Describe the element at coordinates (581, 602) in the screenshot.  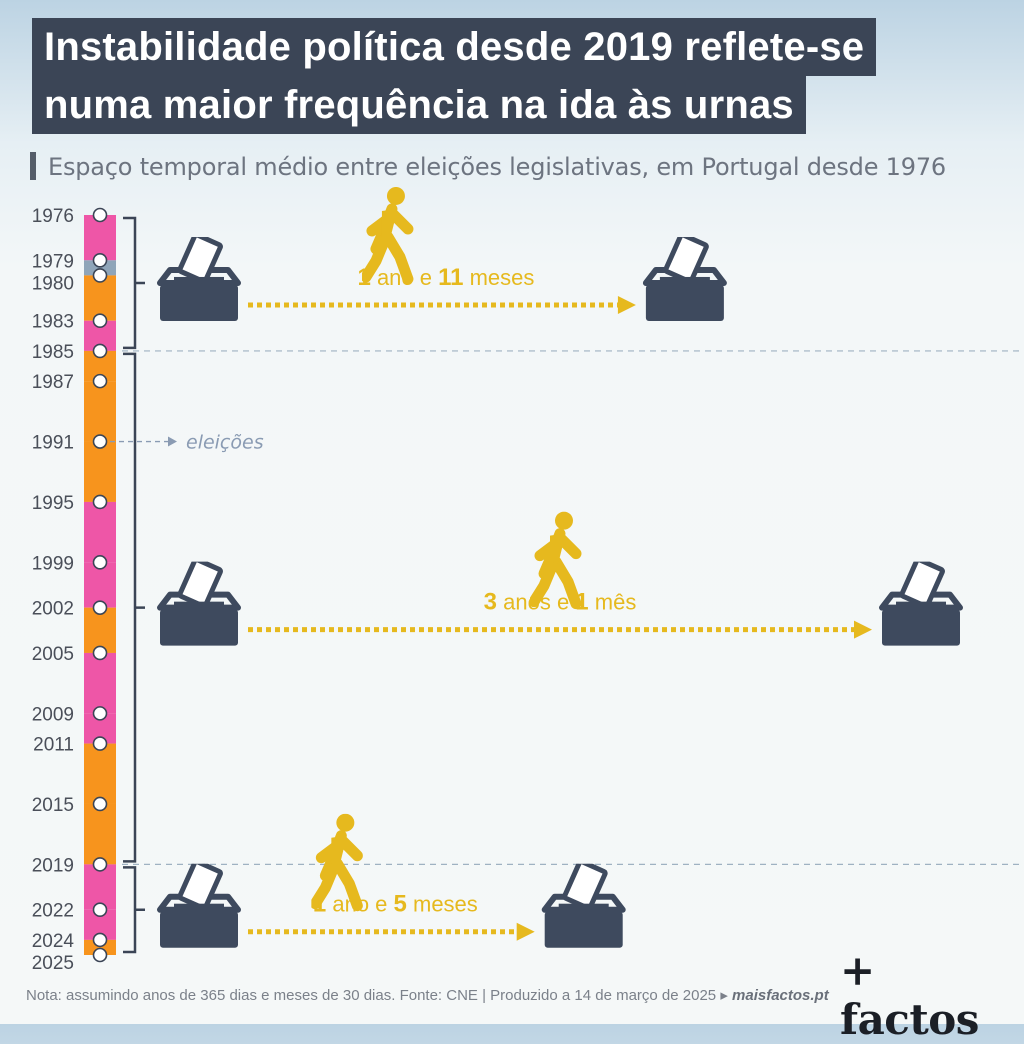
I see `interval-label-2-part-3: 1` at that location.